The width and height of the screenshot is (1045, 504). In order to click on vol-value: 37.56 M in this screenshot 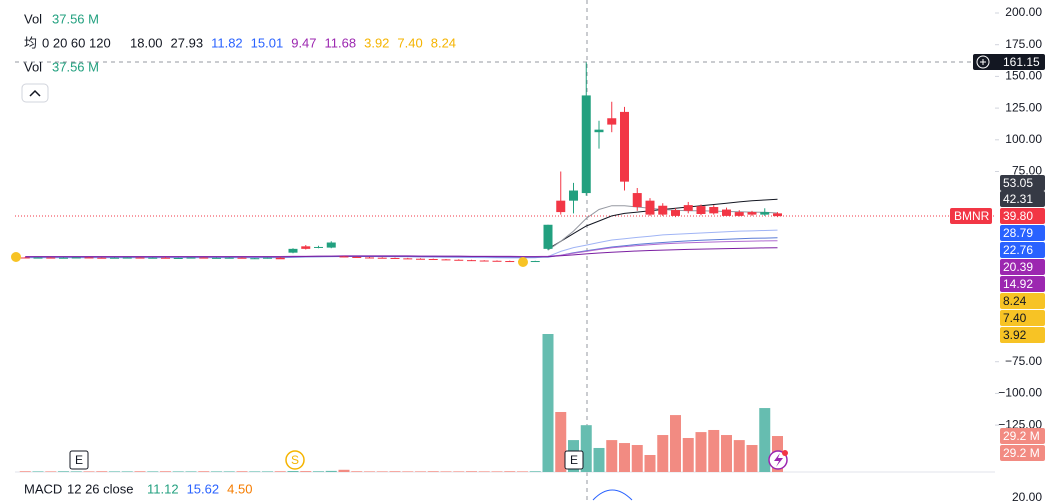, I will do `click(75, 66)`.